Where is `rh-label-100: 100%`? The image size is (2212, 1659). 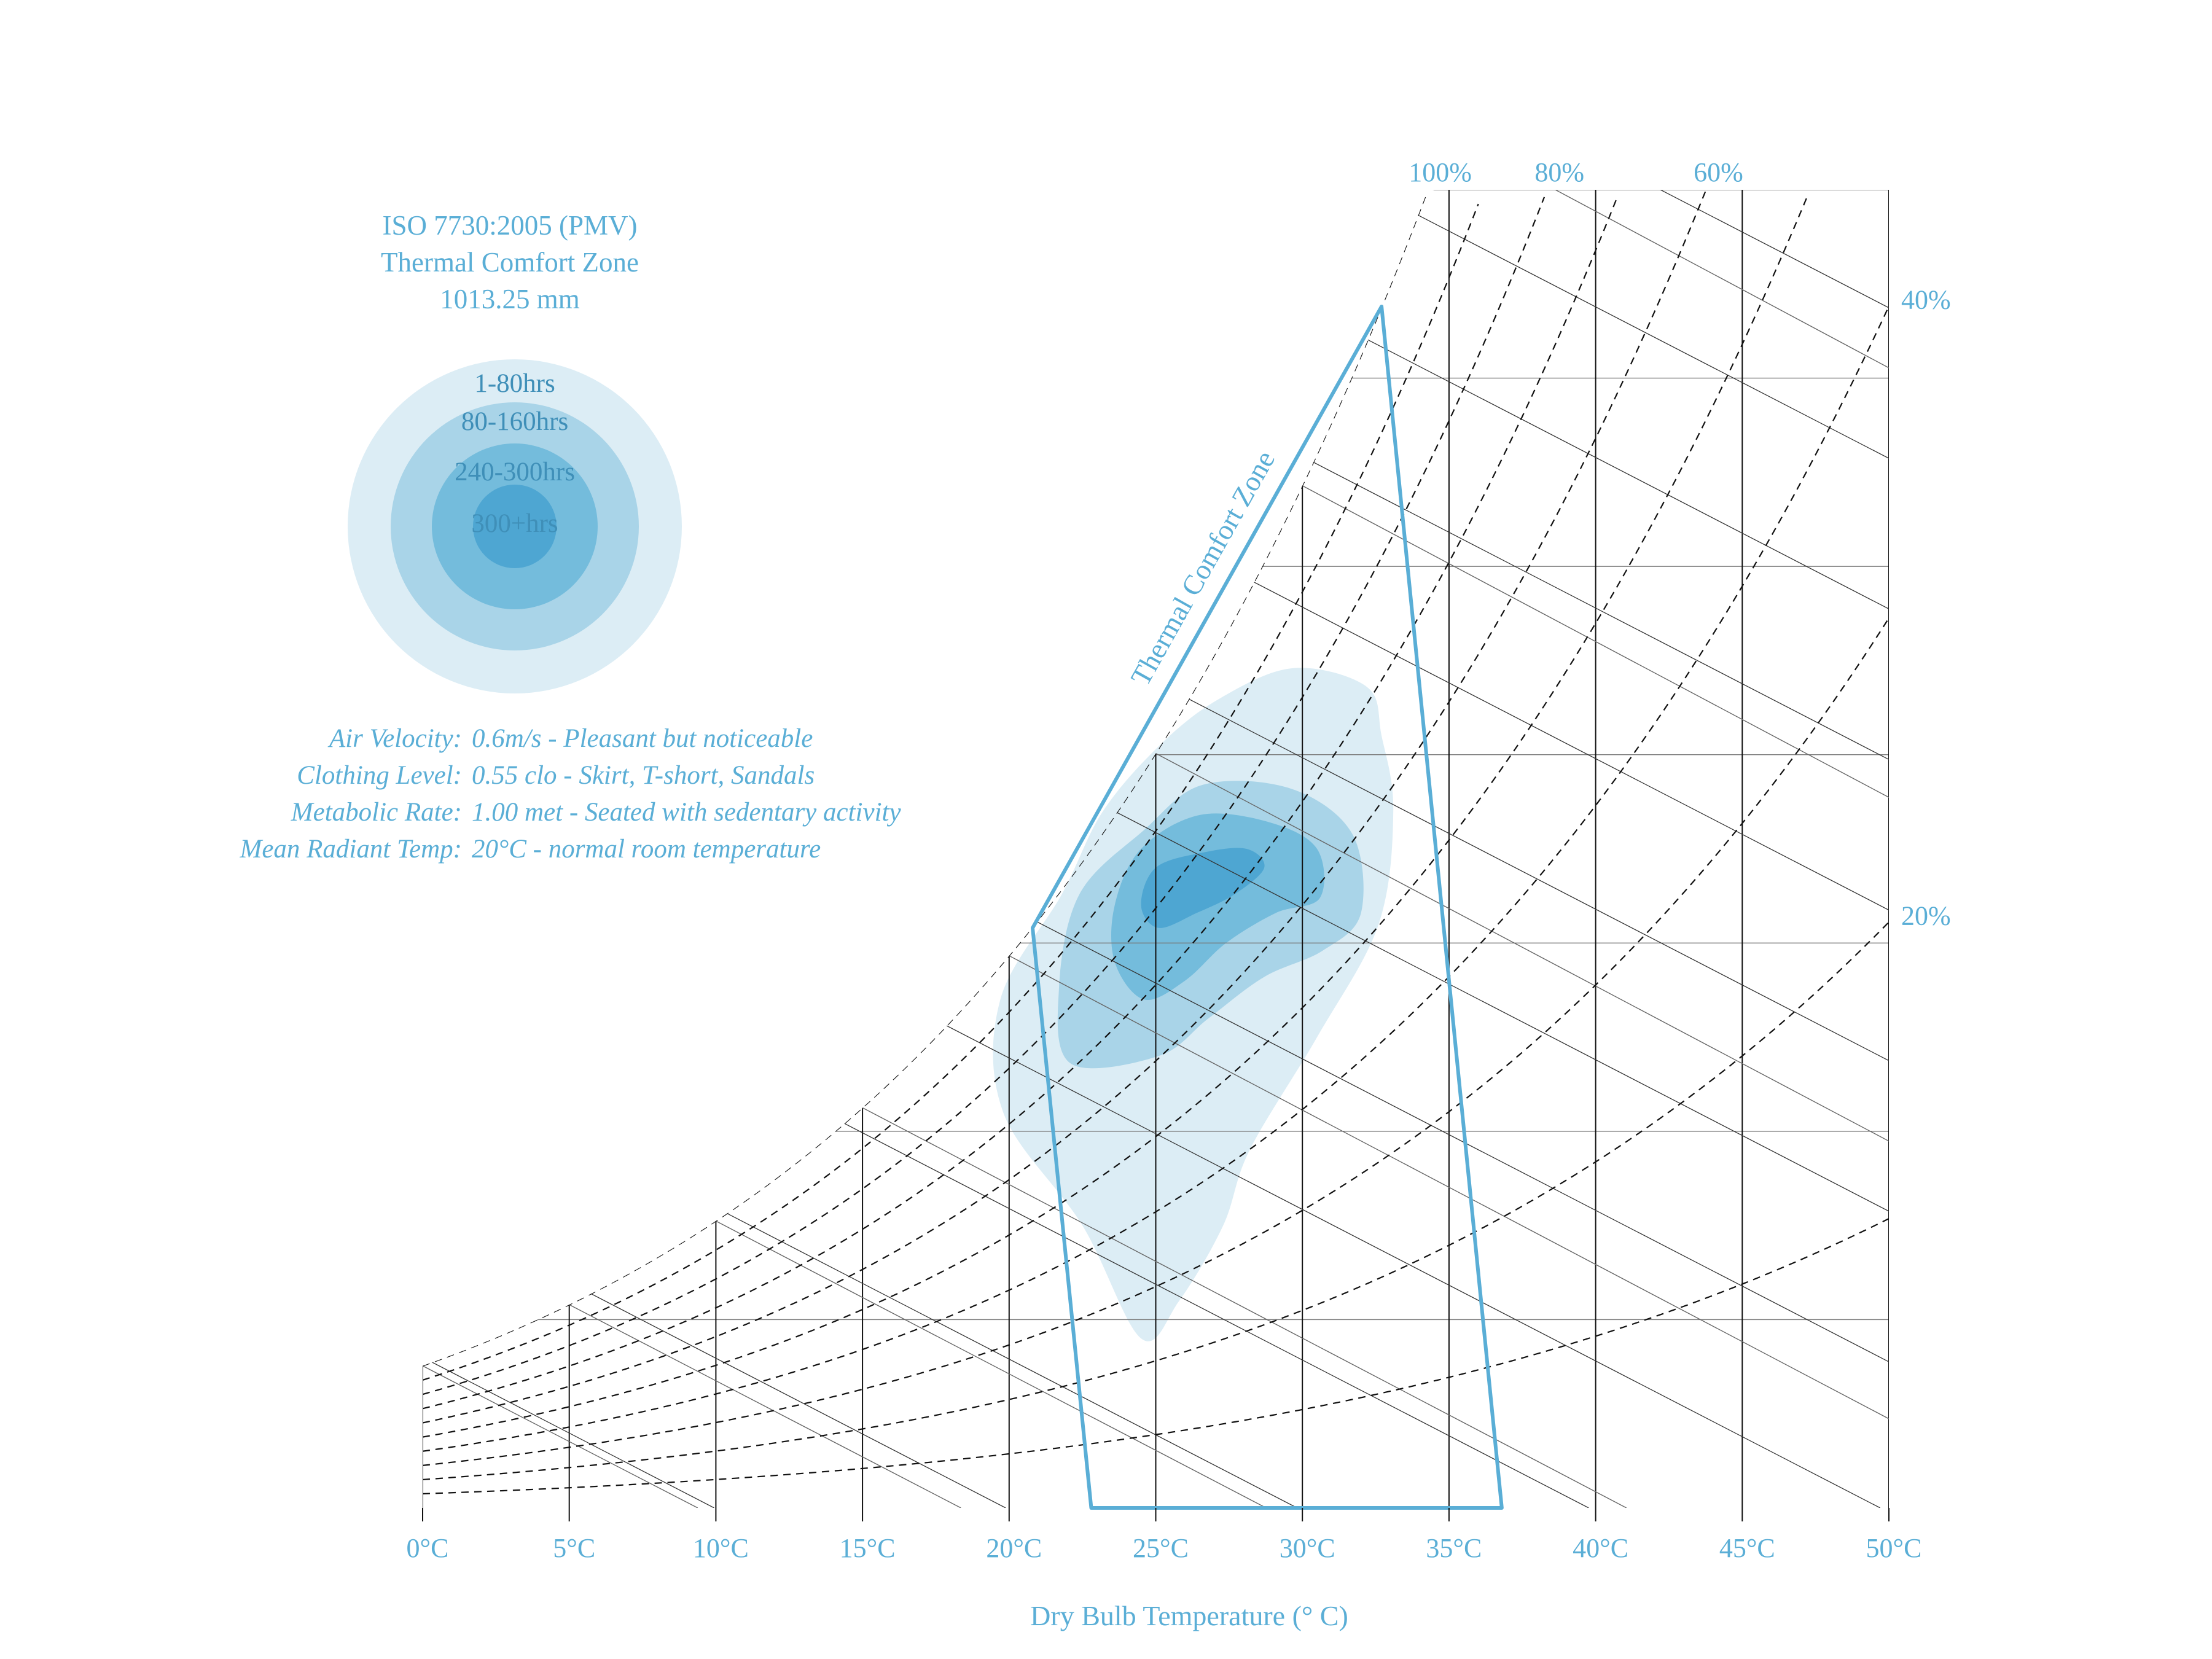 rh-label-100: 100% is located at coordinates (1441, 172).